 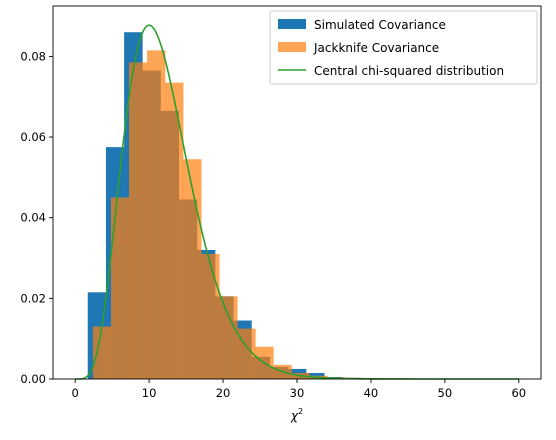 What do you see at coordinates (33, 298) in the screenshot?
I see `y-tick-label: 0.02` at bounding box center [33, 298].